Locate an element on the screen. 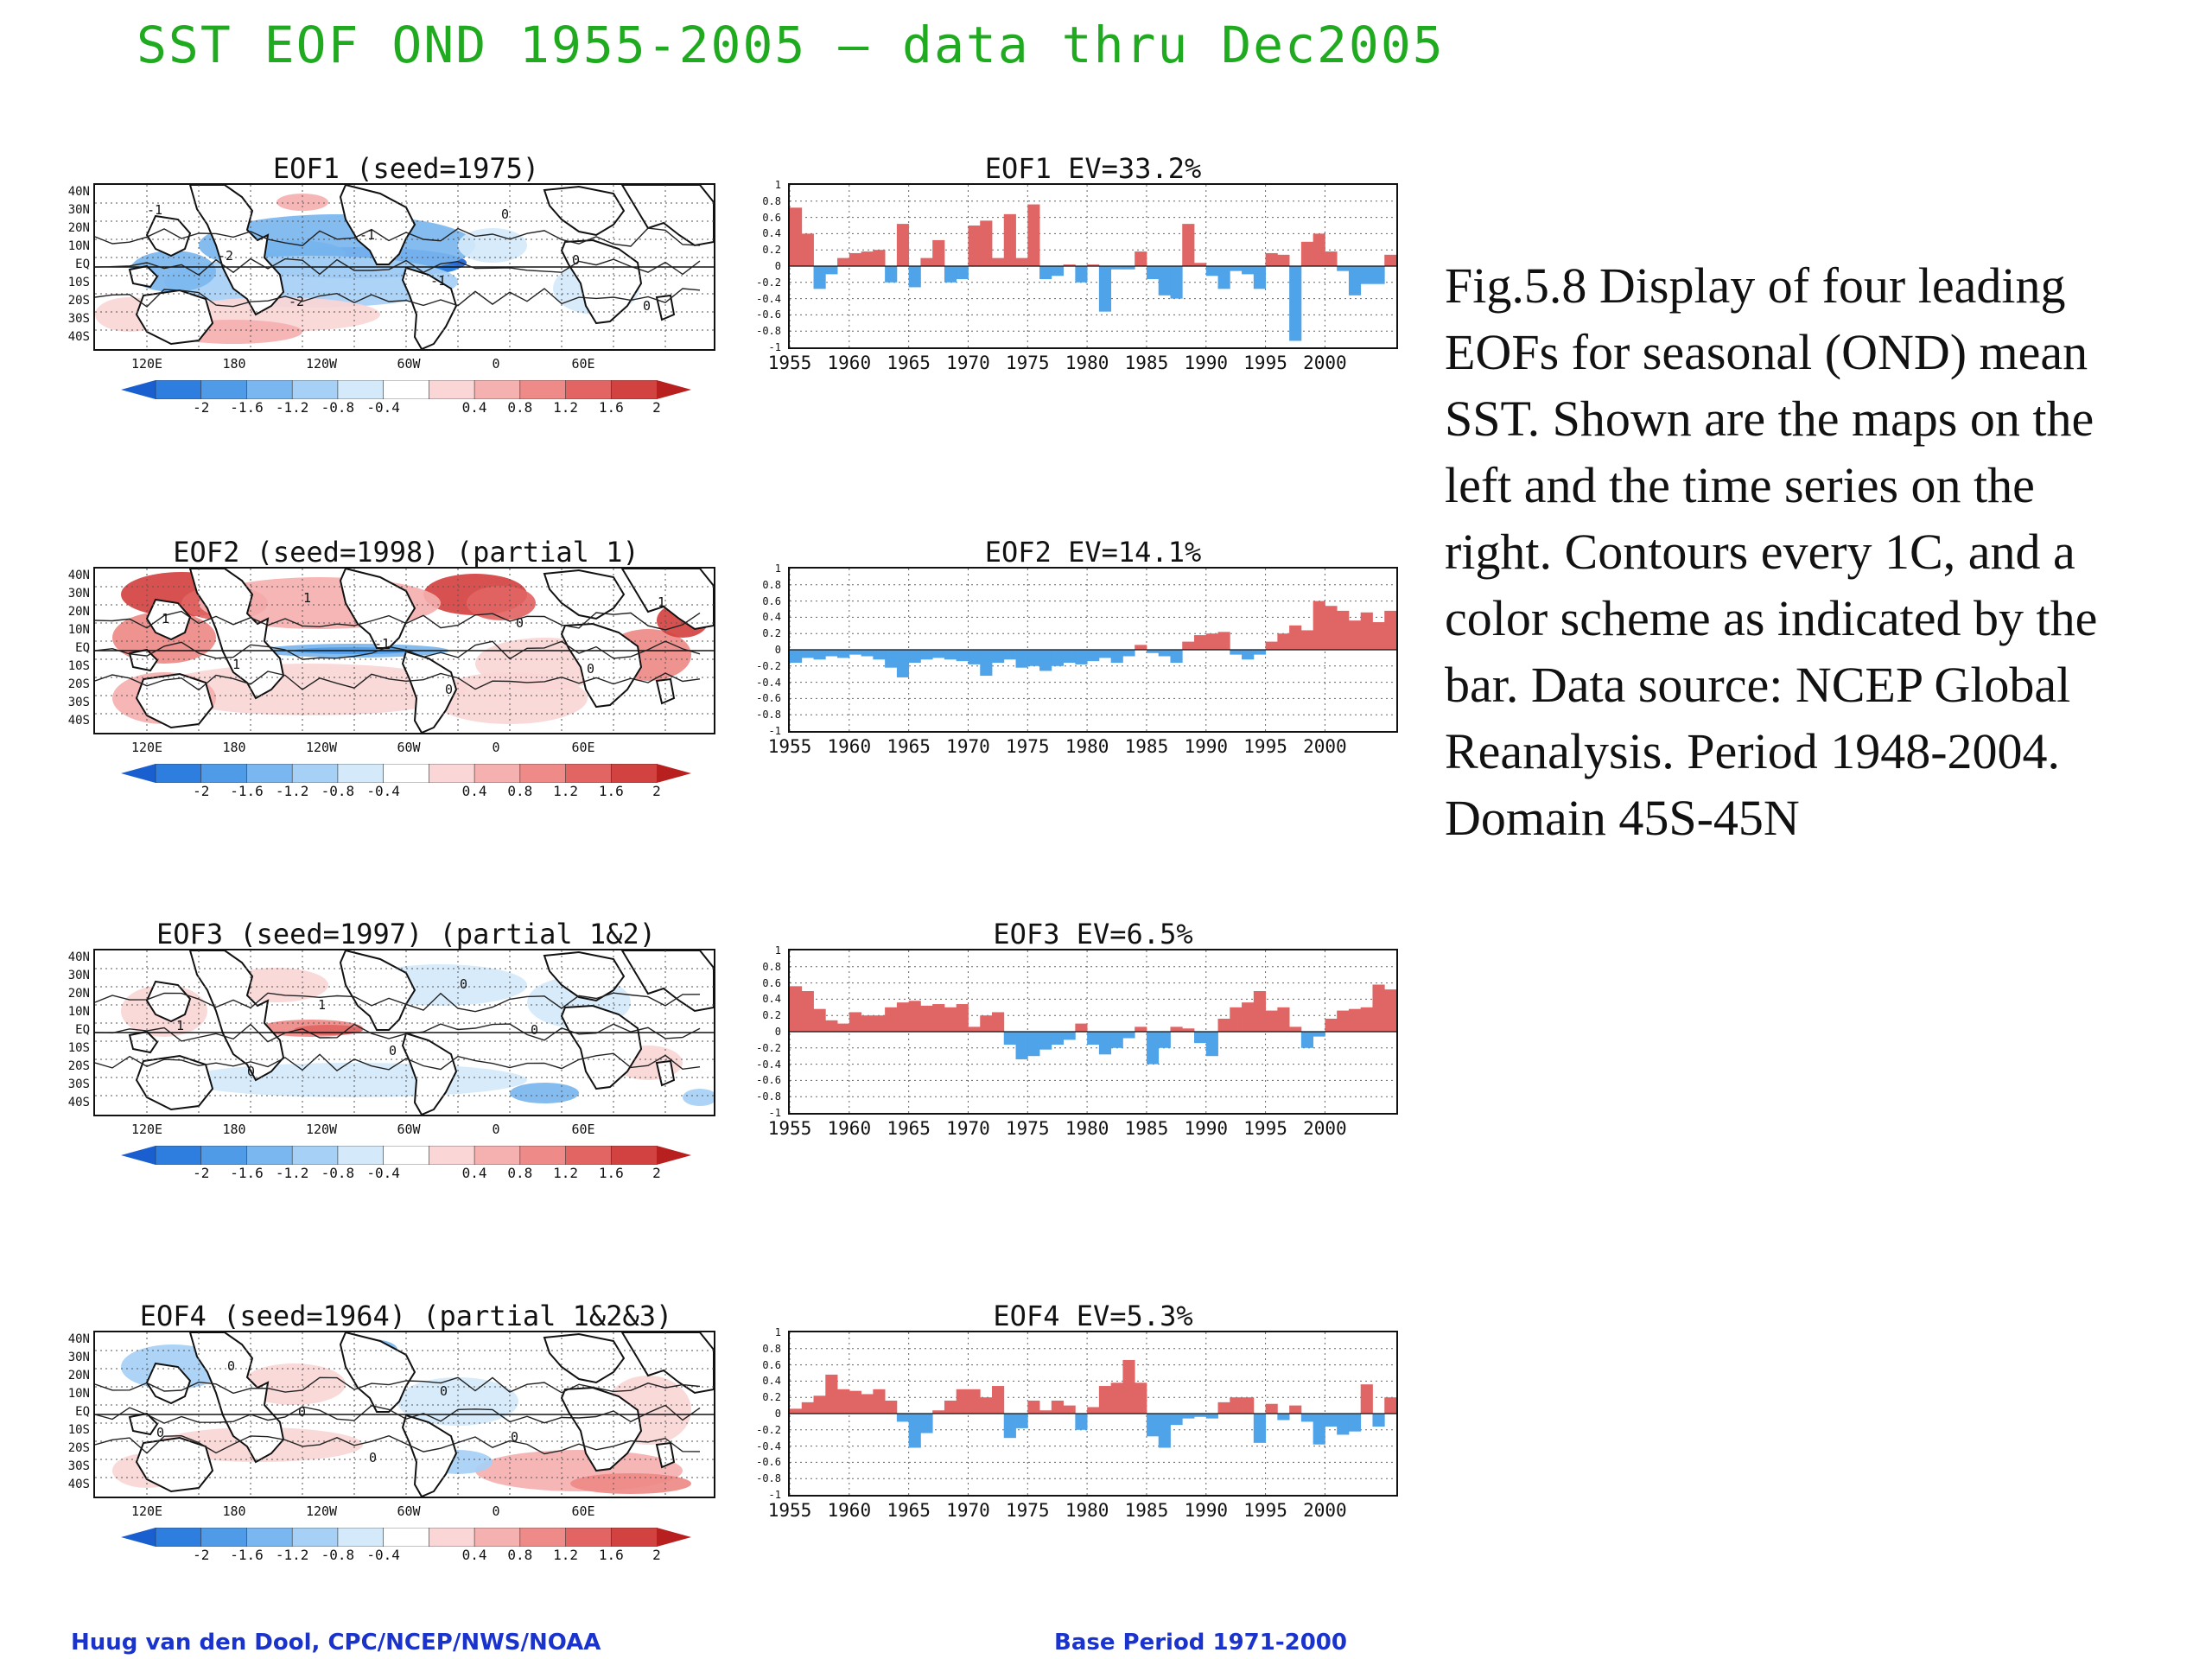  lat-tick-label: 30S is located at coordinates (78, 1084).